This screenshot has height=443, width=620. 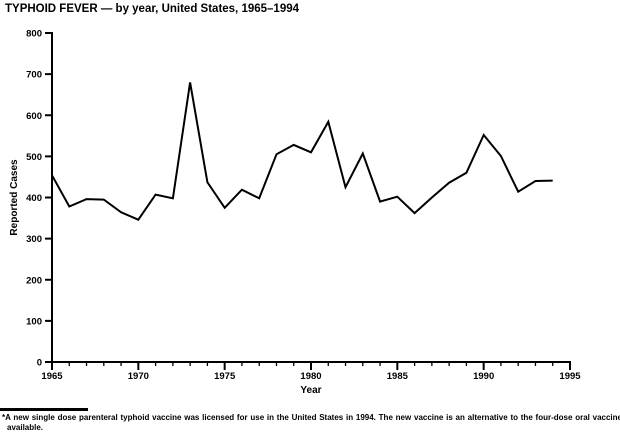 What do you see at coordinates (34, 280) in the screenshot?
I see `y-tick-label: 200` at bounding box center [34, 280].